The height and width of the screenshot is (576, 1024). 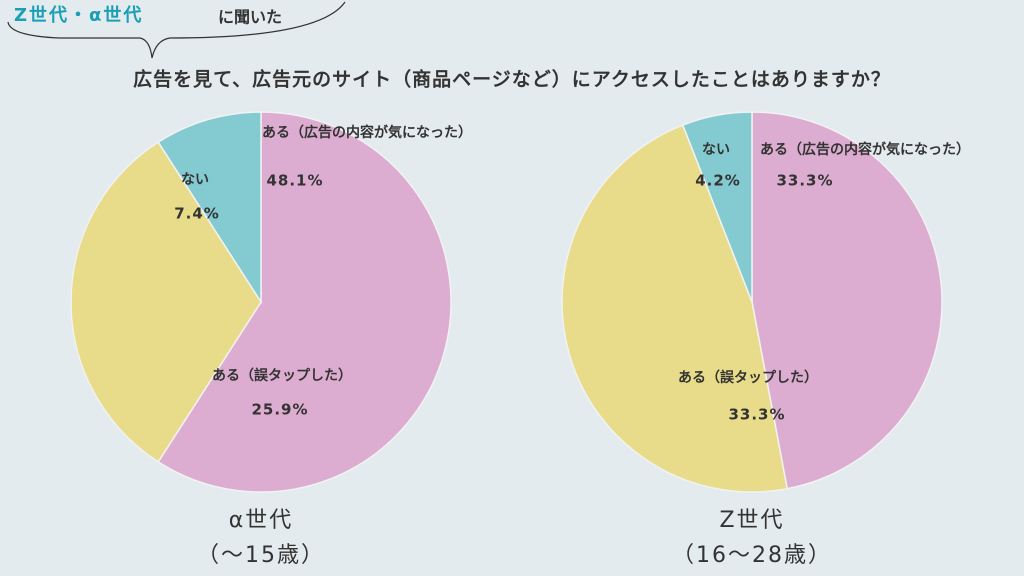 What do you see at coordinates (512, 79) in the screenshot?
I see `question: 広告を見て、広告元のサイト（商品ページなど）にアクセスしたことはありますか？` at bounding box center [512, 79].